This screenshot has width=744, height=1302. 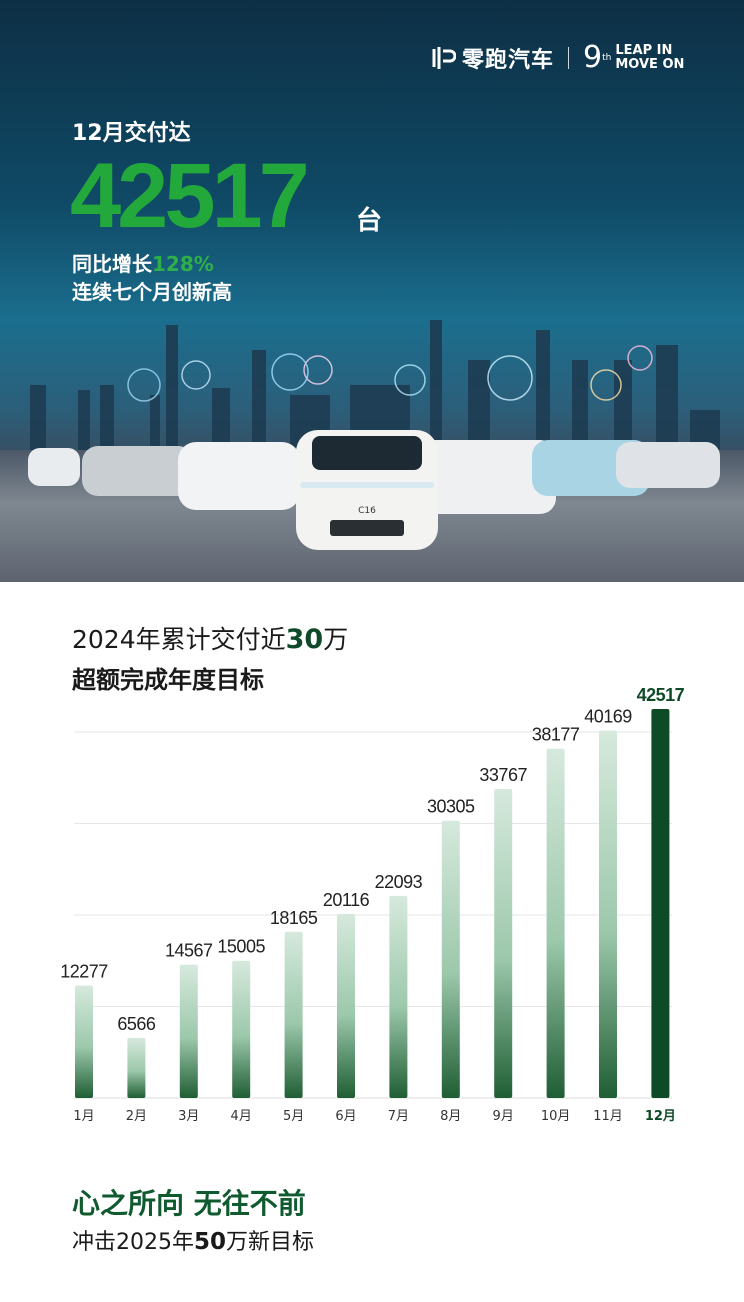 What do you see at coordinates (345, 1116) in the screenshot?
I see `x-tick-label: 6月` at bounding box center [345, 1116].